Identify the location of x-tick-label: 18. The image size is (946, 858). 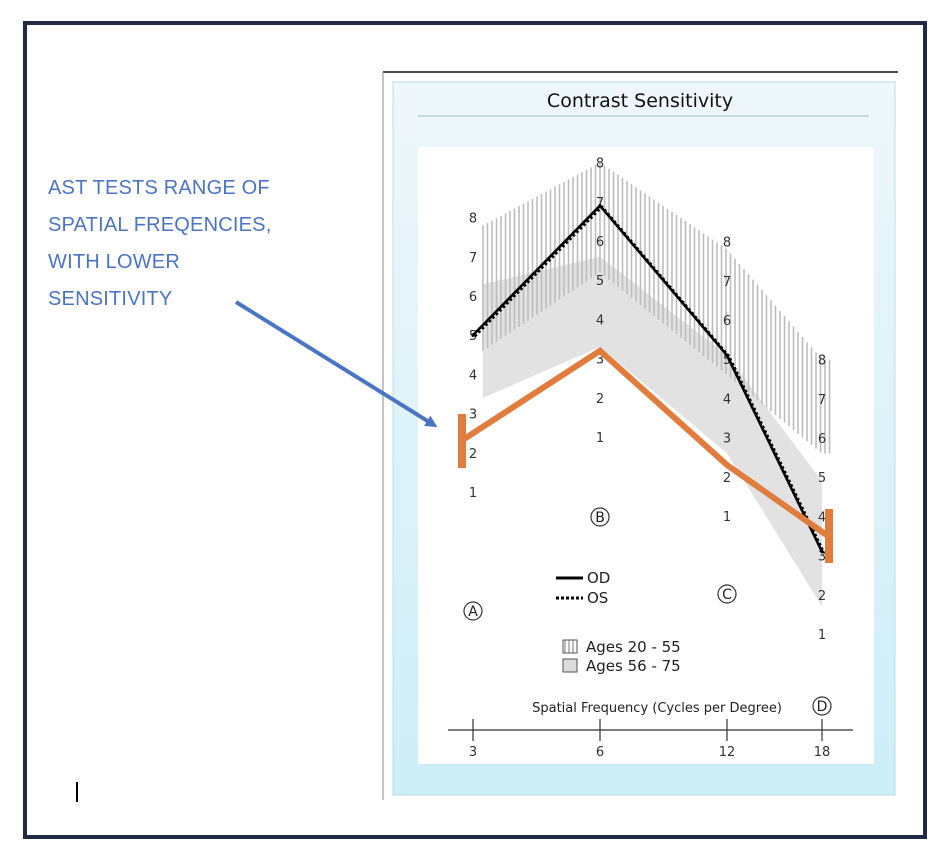
(822, 752).